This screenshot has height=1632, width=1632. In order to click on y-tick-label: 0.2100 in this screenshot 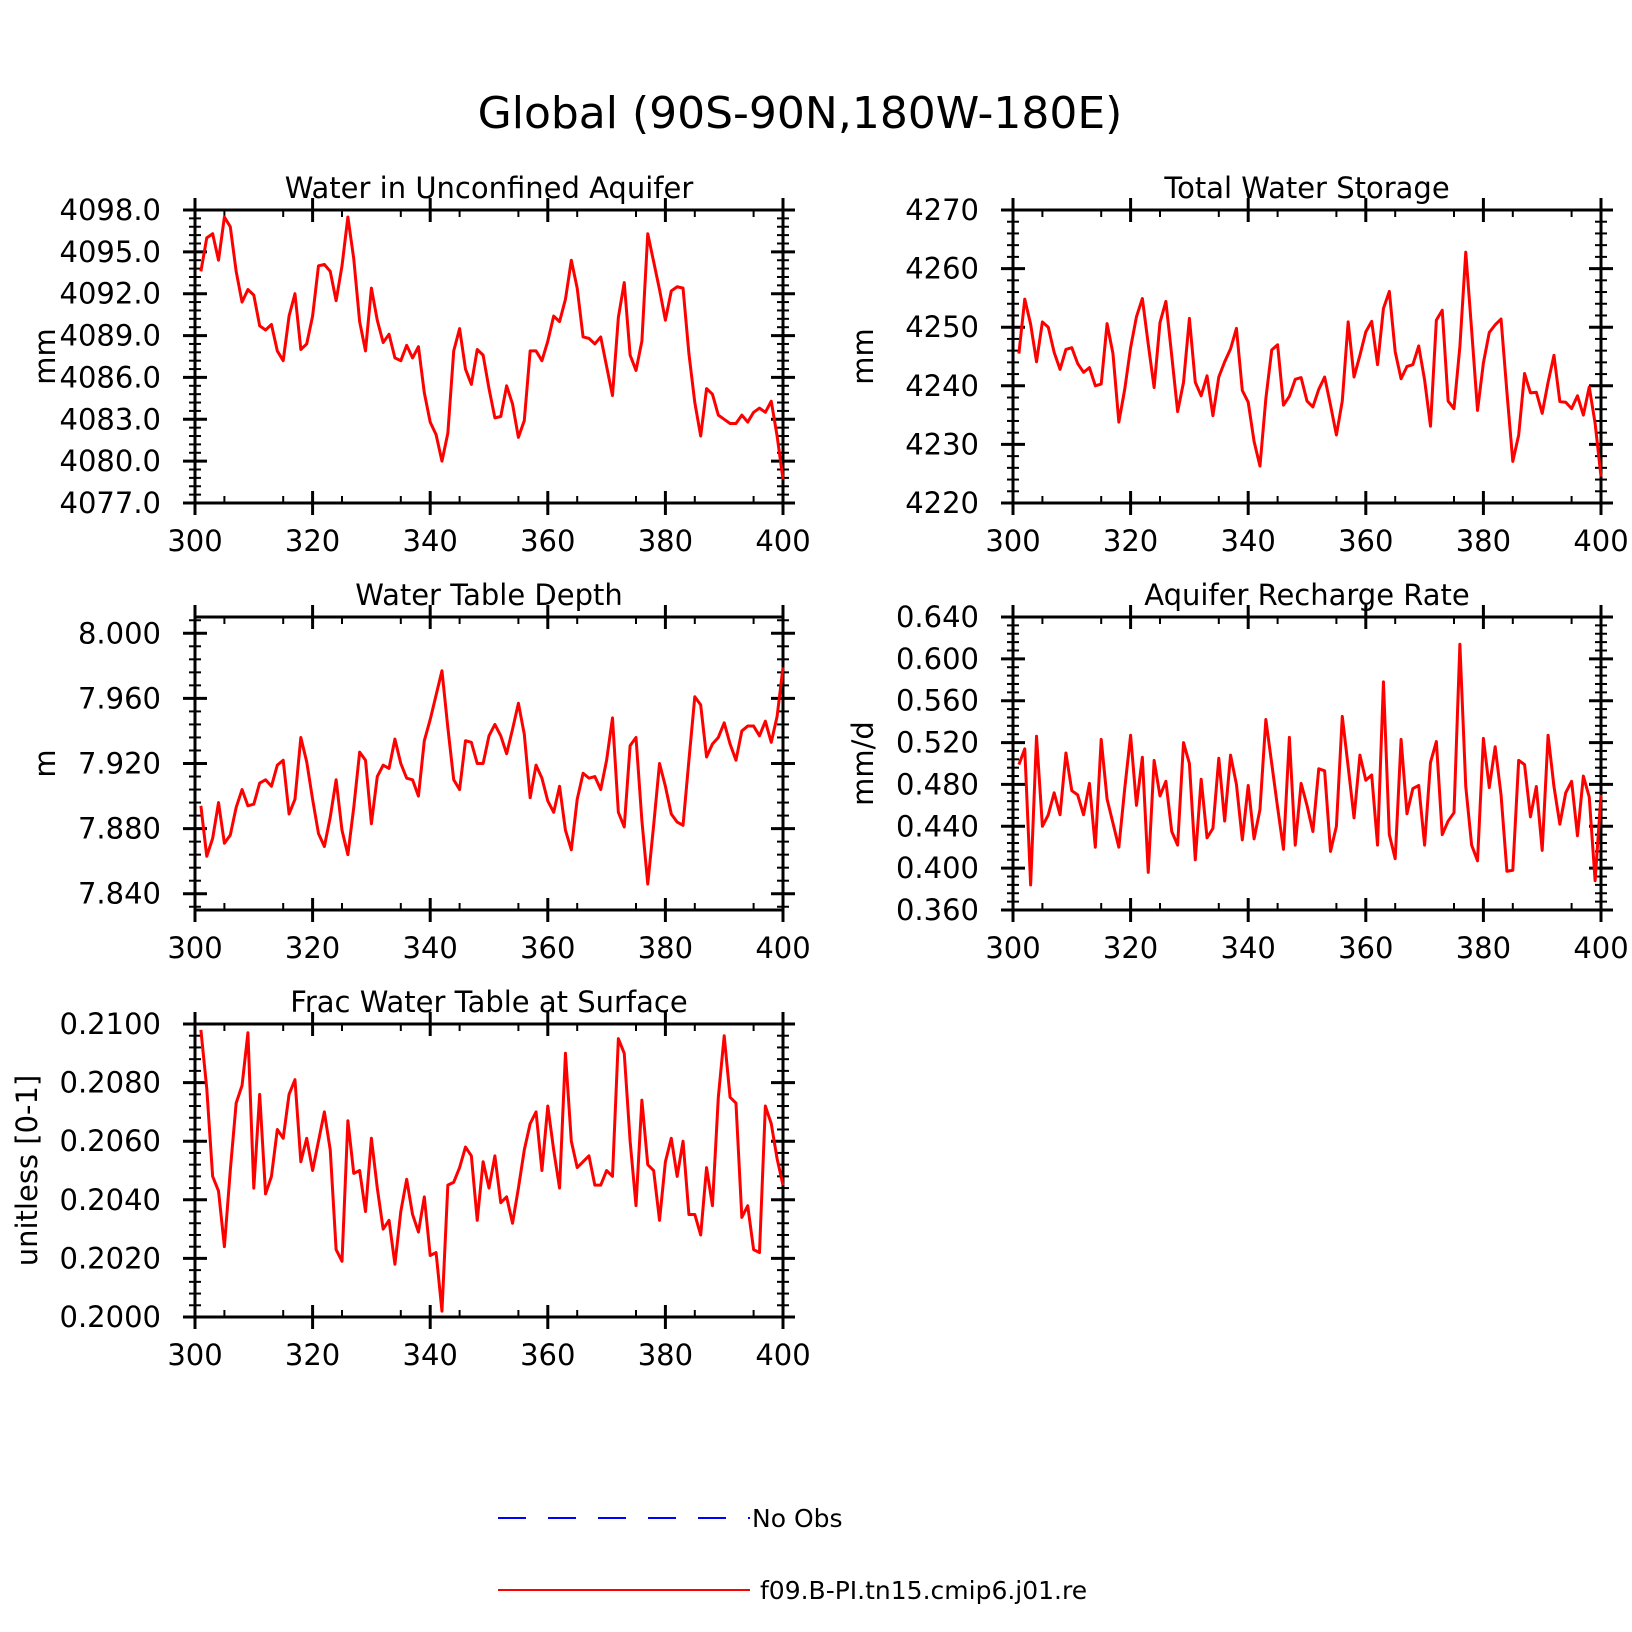, I will do `click(110, 1024)`.